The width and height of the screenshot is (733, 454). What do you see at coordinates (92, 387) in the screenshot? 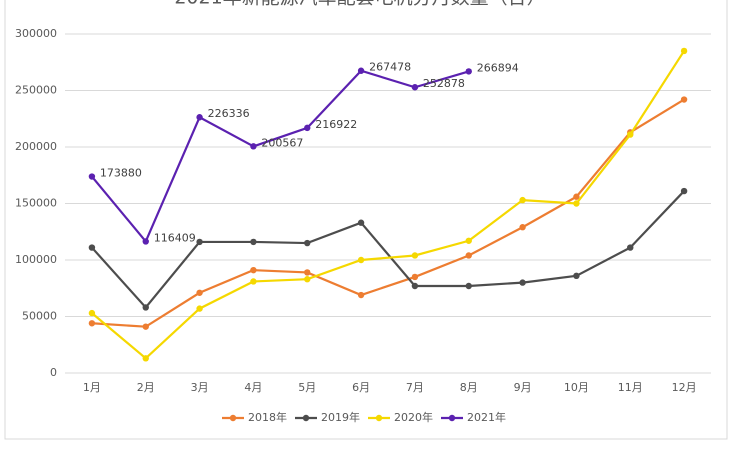
I see `x-tick-label: 1月` at bounding box center [92, 387].